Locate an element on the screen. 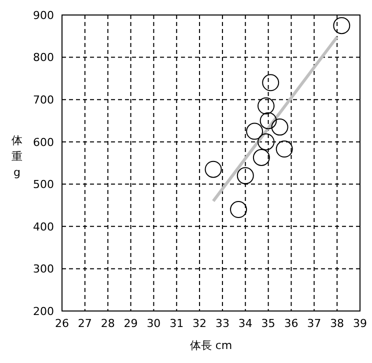 This screenshot has width=372, height=363. x-tick-label: 27 is located at coordinates (85, 323).